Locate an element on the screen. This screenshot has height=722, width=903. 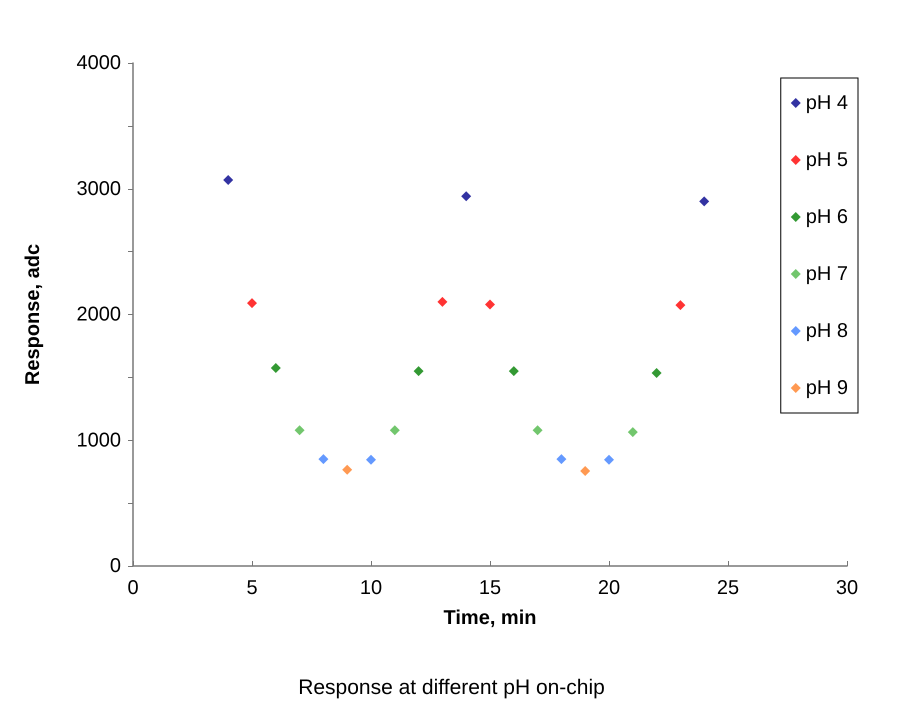
x-tick-label: 25 is located at coordinates (728, 588).